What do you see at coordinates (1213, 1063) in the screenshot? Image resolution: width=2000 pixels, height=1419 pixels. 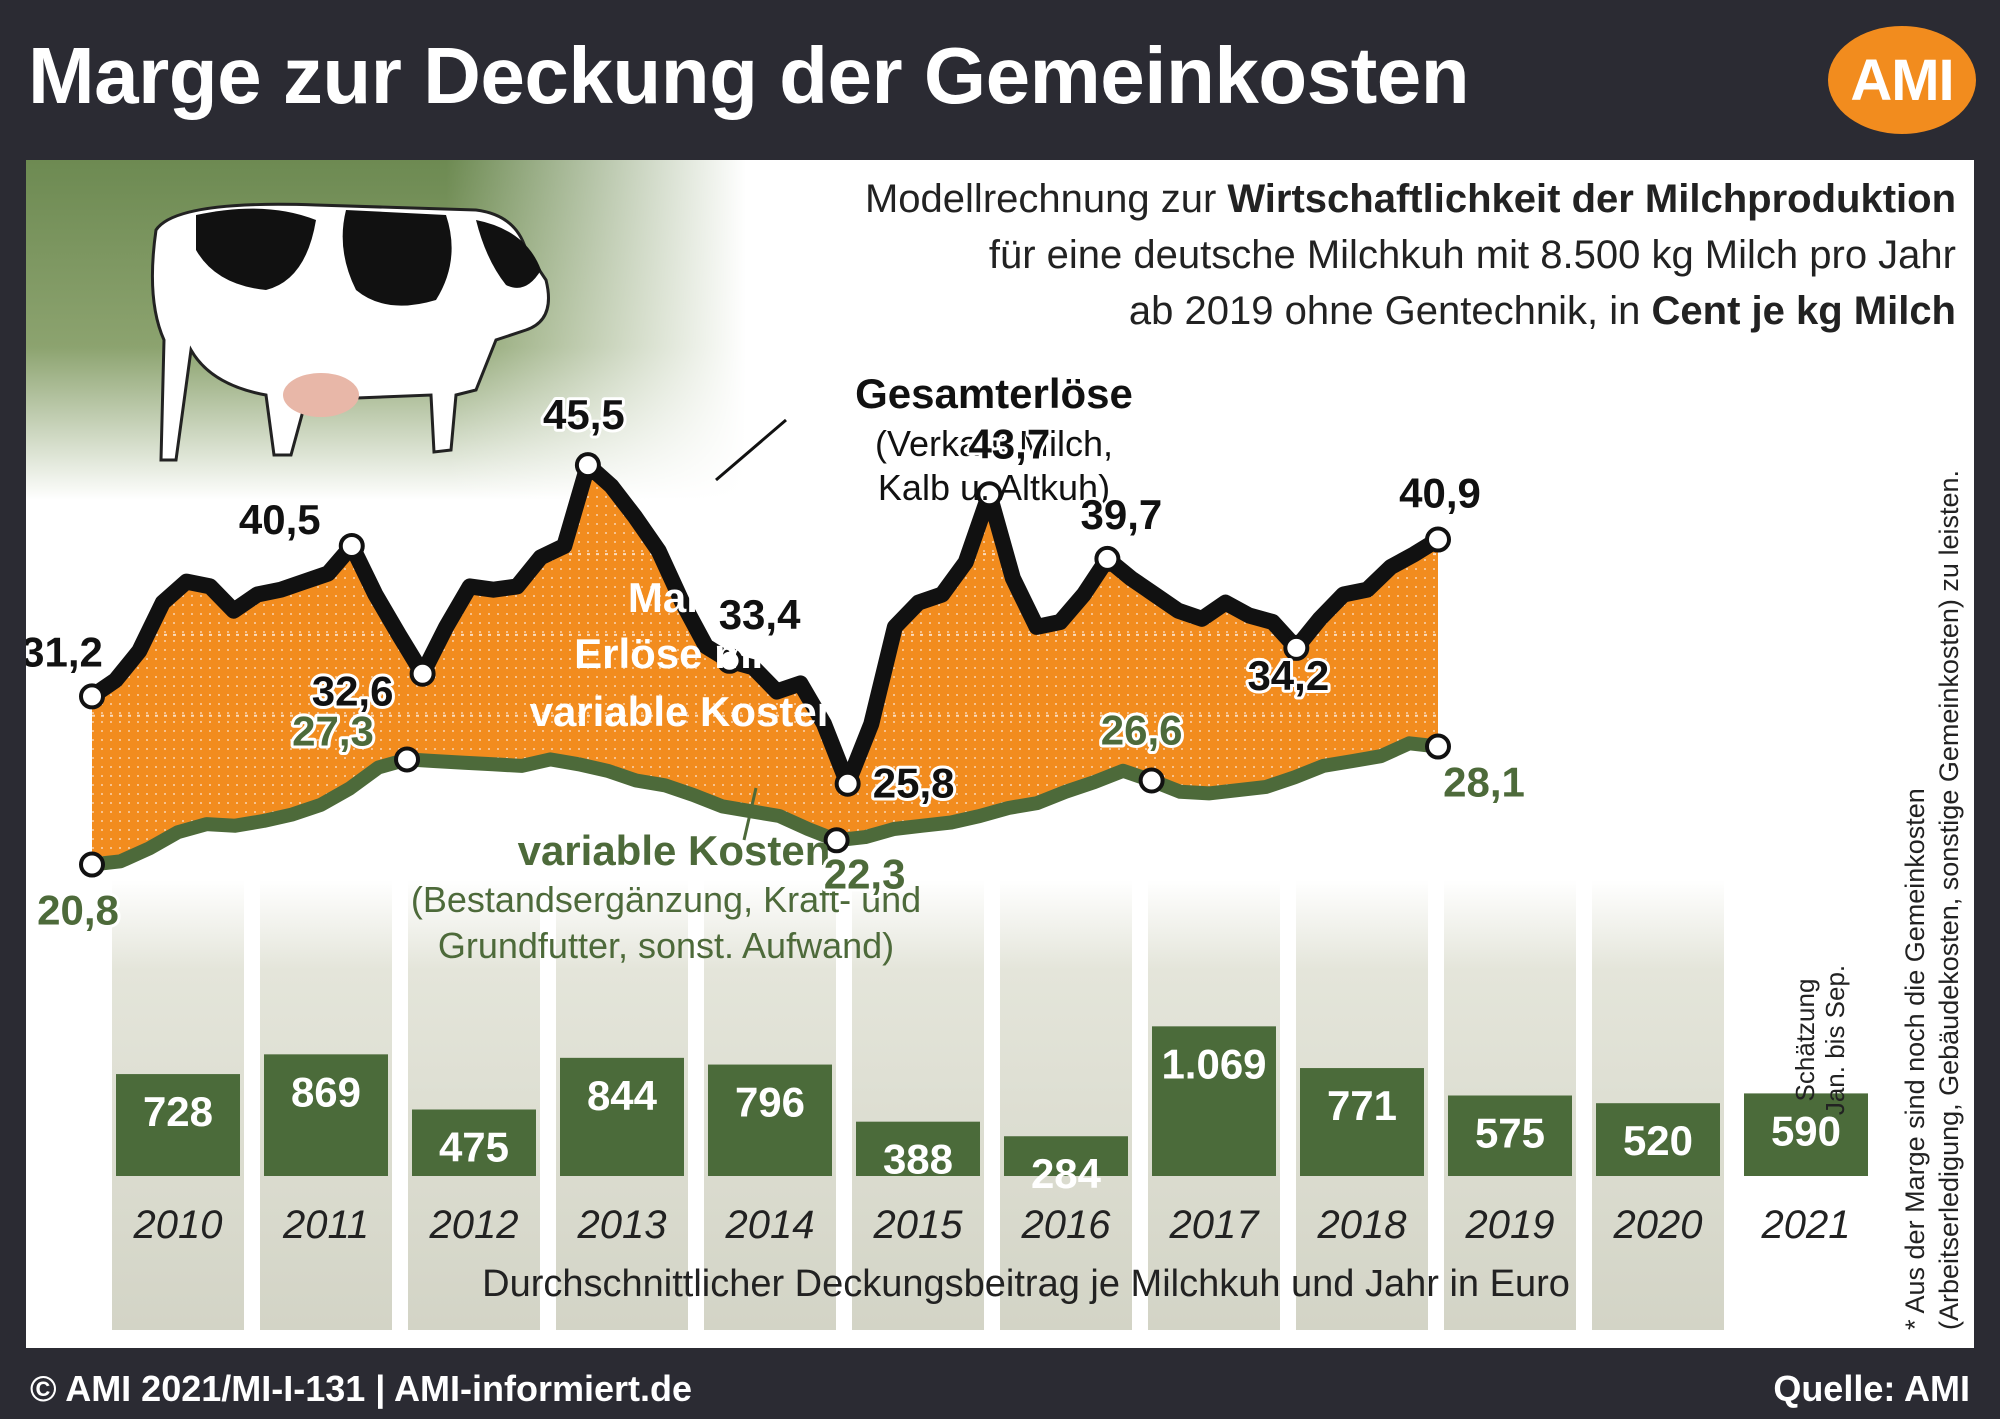 I see `bar-value-label: 1.069` at bounding box center [1213, 1063].